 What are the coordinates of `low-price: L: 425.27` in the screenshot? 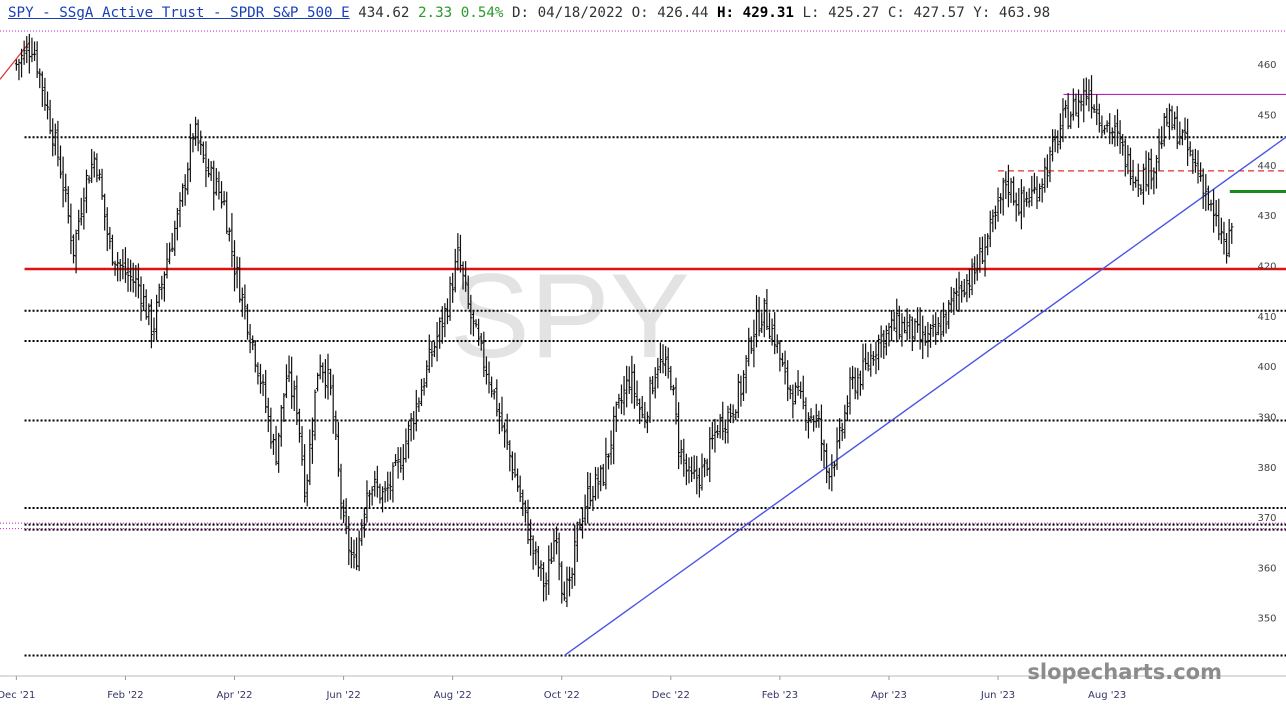 It's located at (841, 13).